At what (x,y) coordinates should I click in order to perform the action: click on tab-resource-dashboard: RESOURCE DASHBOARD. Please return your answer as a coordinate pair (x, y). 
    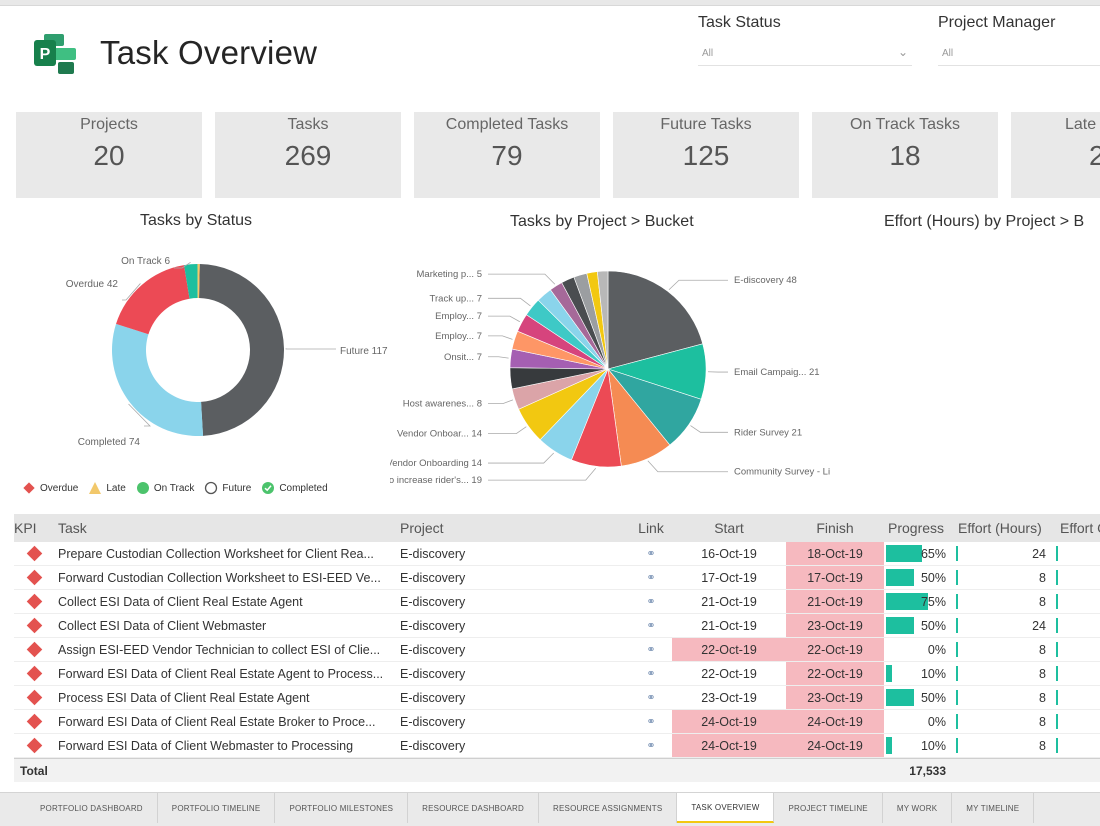
    Looking at the image, I should click on (474, 808).